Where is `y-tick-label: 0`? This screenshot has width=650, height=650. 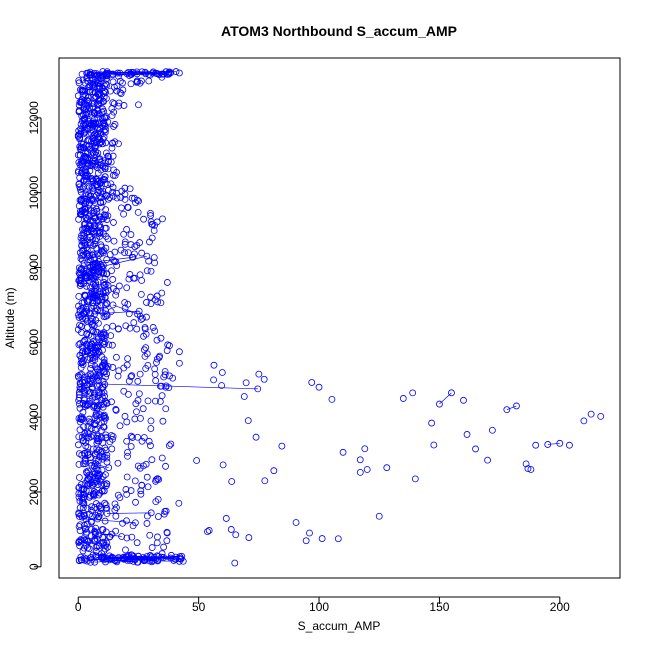 y-tick-label: 0 is located at coordinates (34, 566).